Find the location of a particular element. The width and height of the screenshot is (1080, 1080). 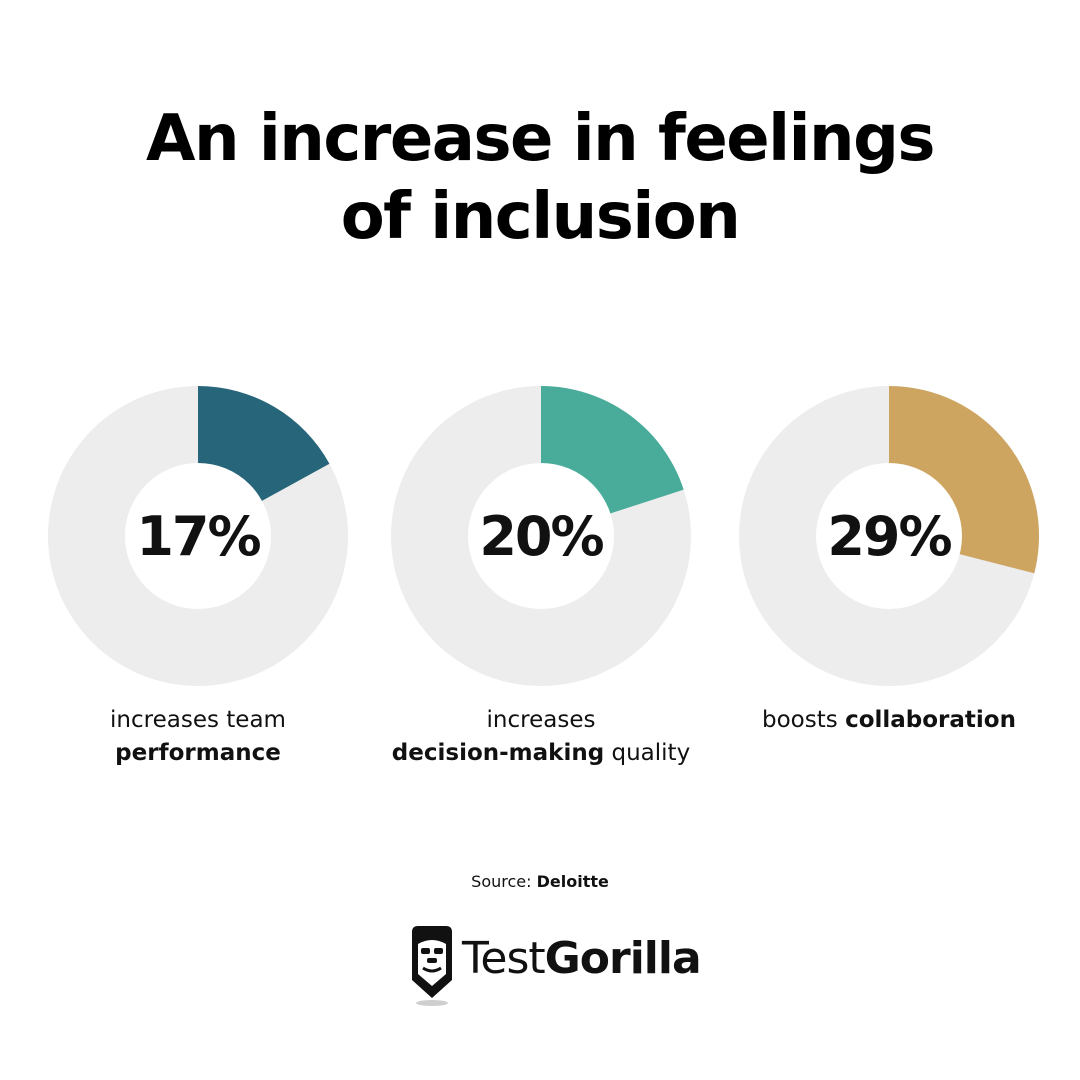

percentage-label: 20% is located at coordinates (541, 536).